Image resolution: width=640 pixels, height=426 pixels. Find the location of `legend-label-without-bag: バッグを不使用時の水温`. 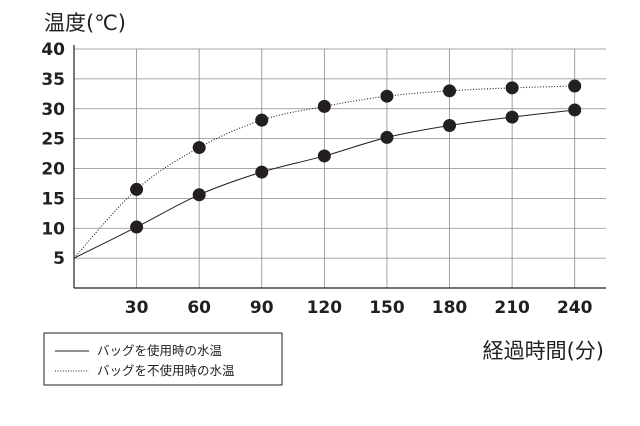

legend-label-without-bag: バッグを不使用時の水温 is located at coordinates (166, 370).